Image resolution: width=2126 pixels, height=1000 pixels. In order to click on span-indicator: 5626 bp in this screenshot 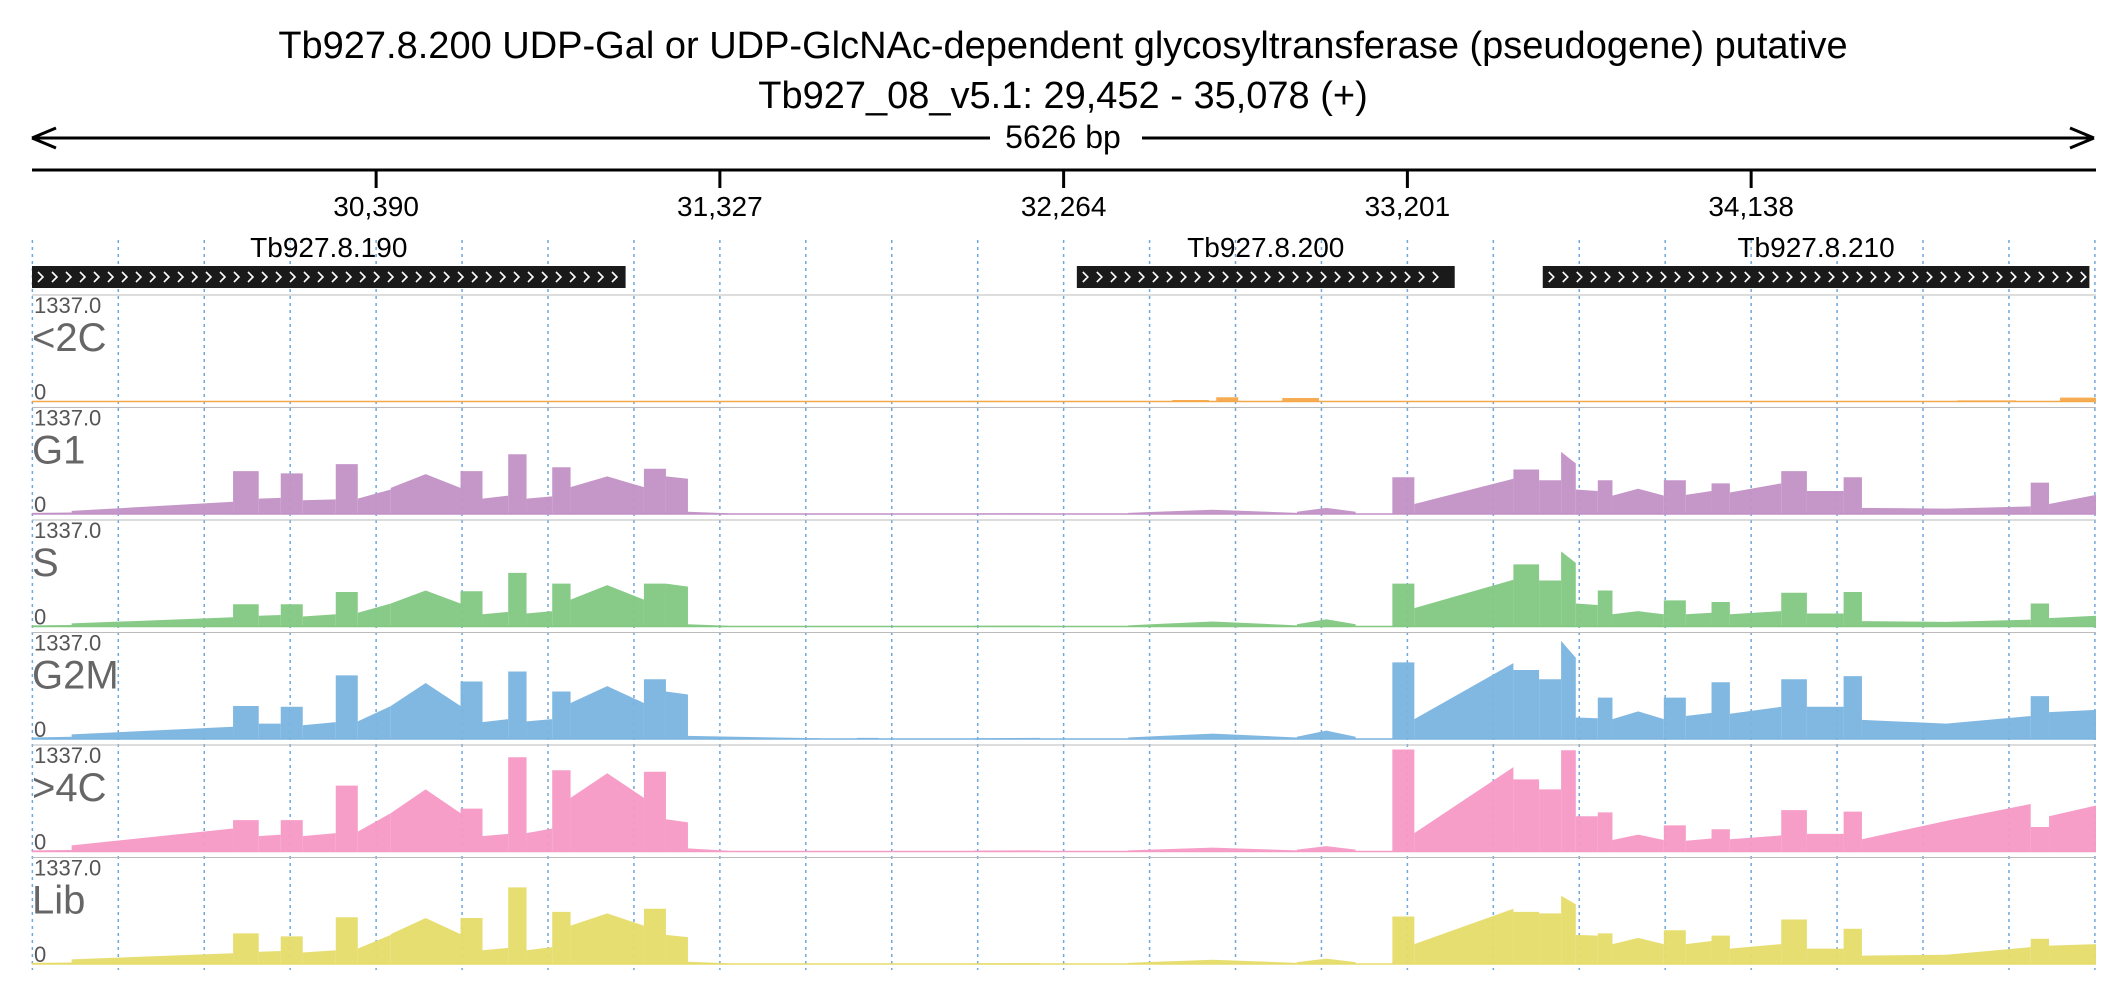, I will do `click(1063, 137)`.